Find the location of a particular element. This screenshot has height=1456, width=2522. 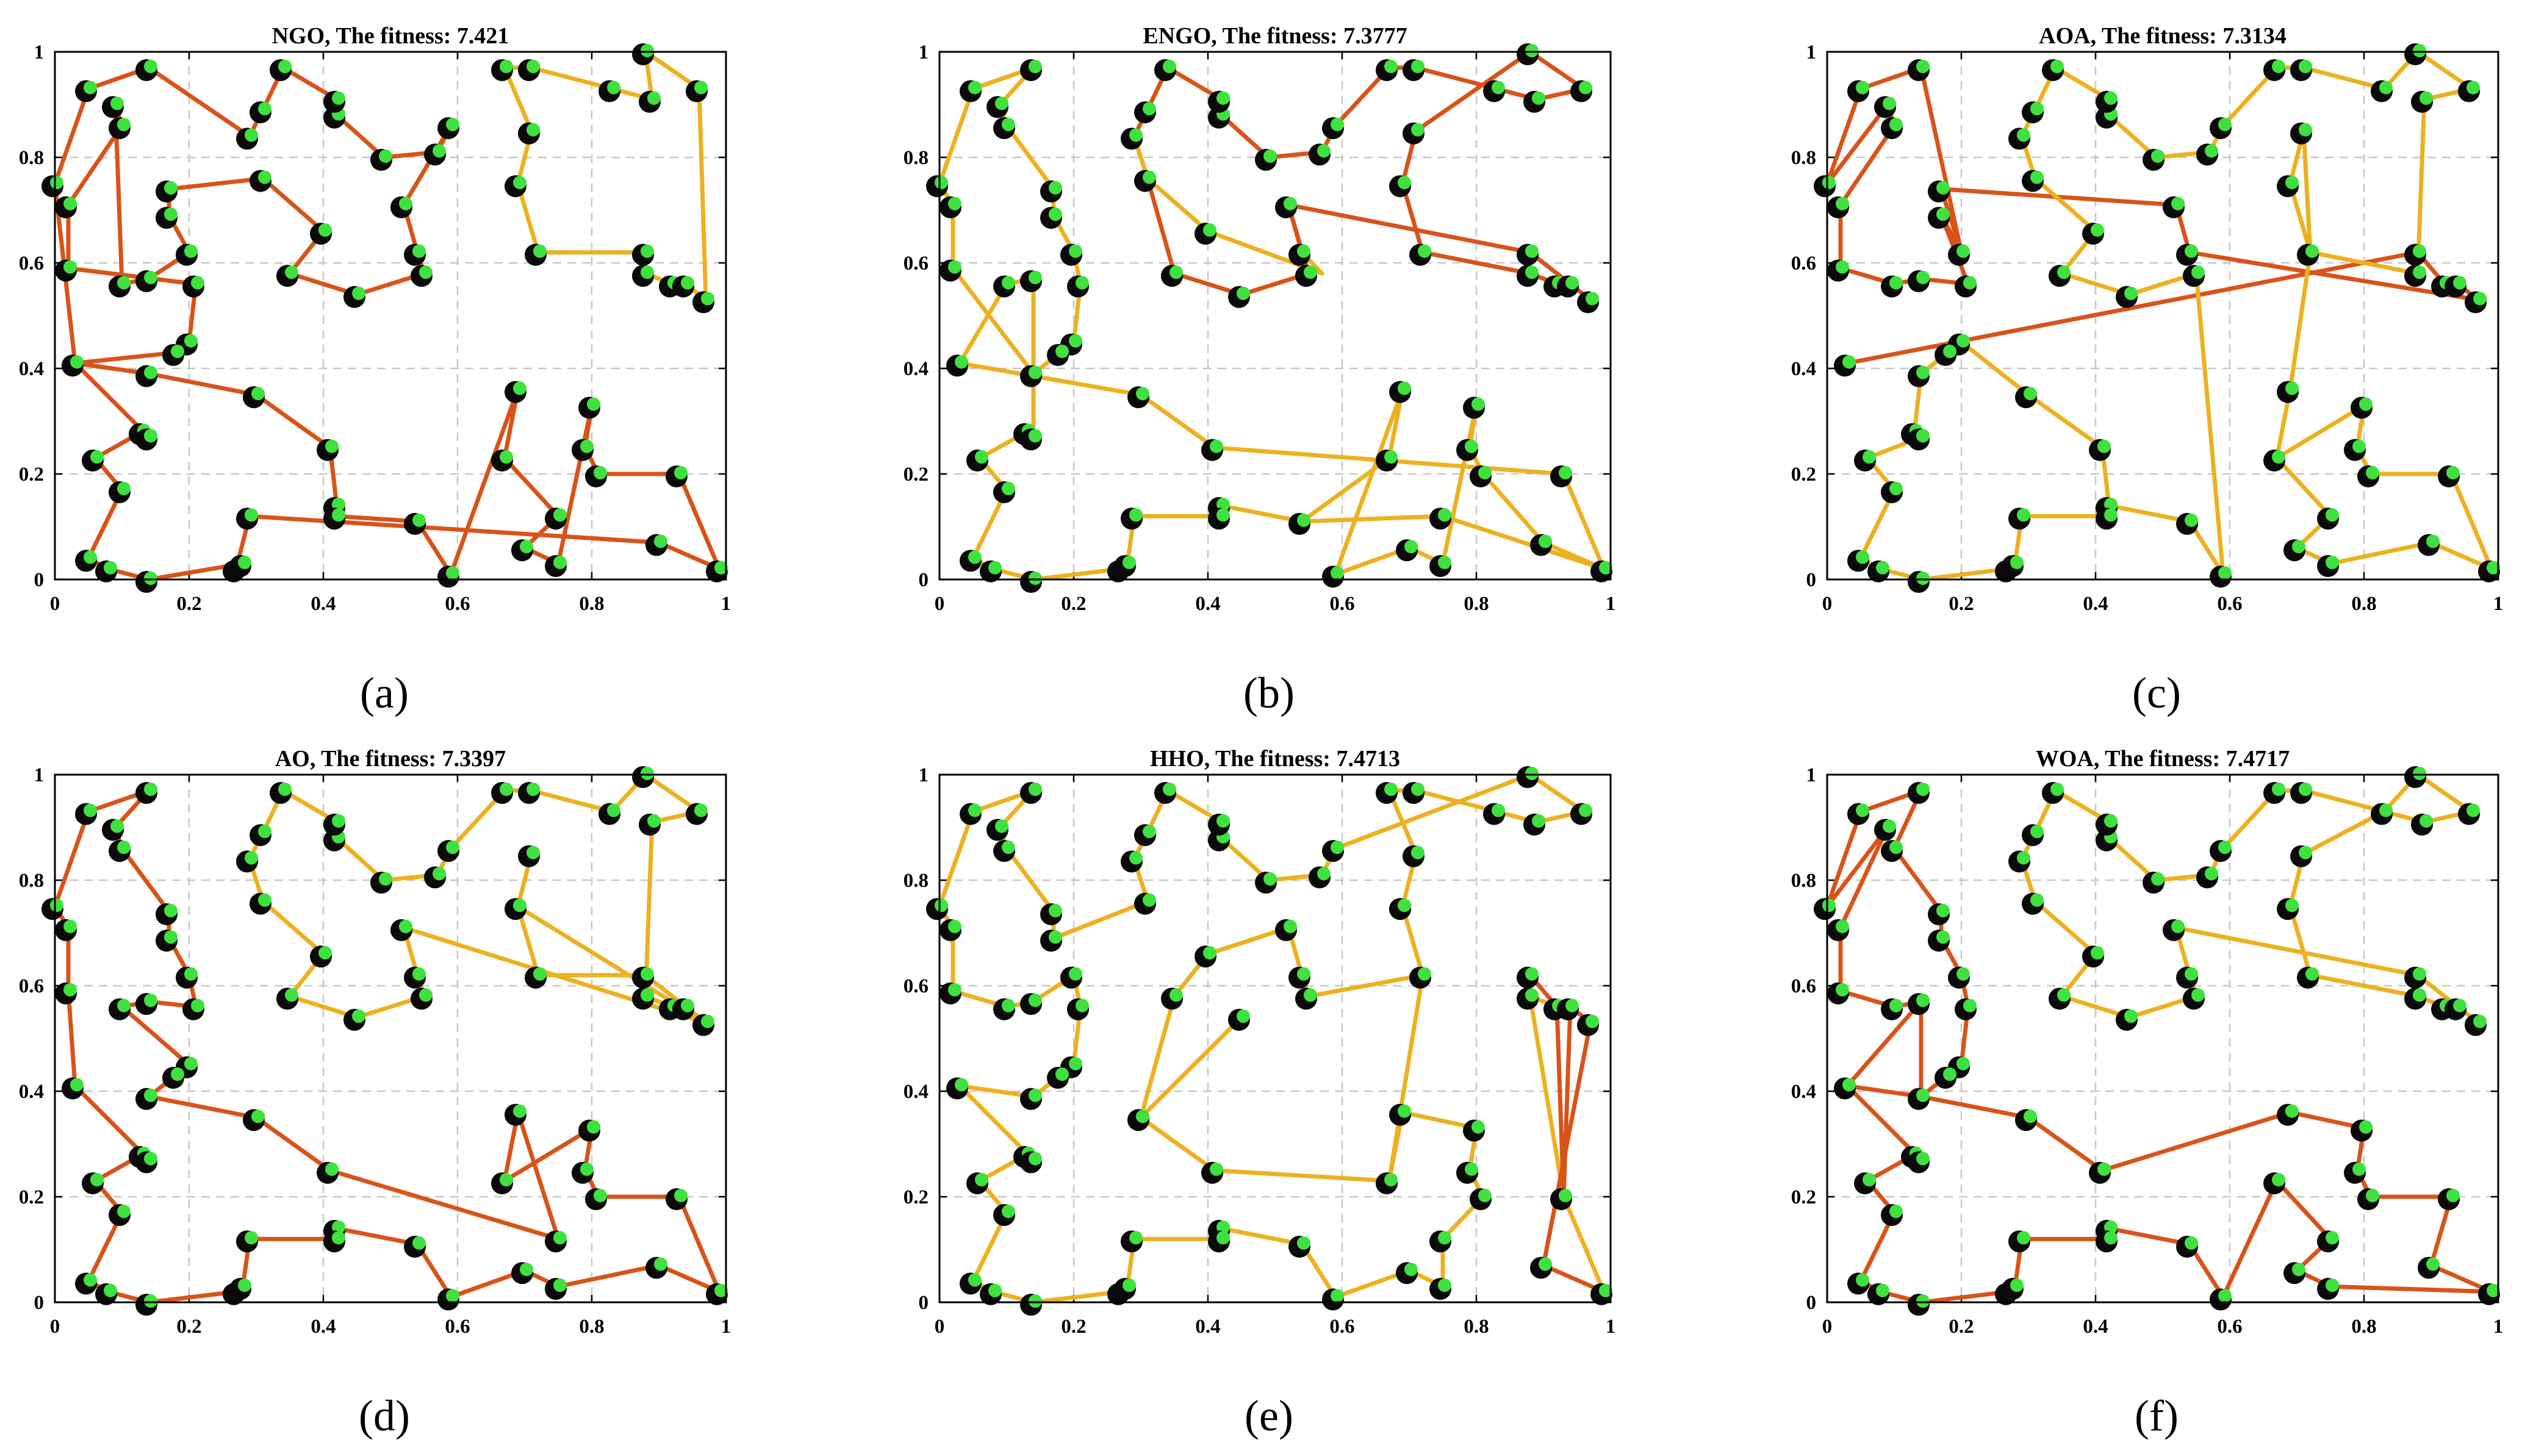

y-tick-label: 0.8 is located at coordinates (916, 158).